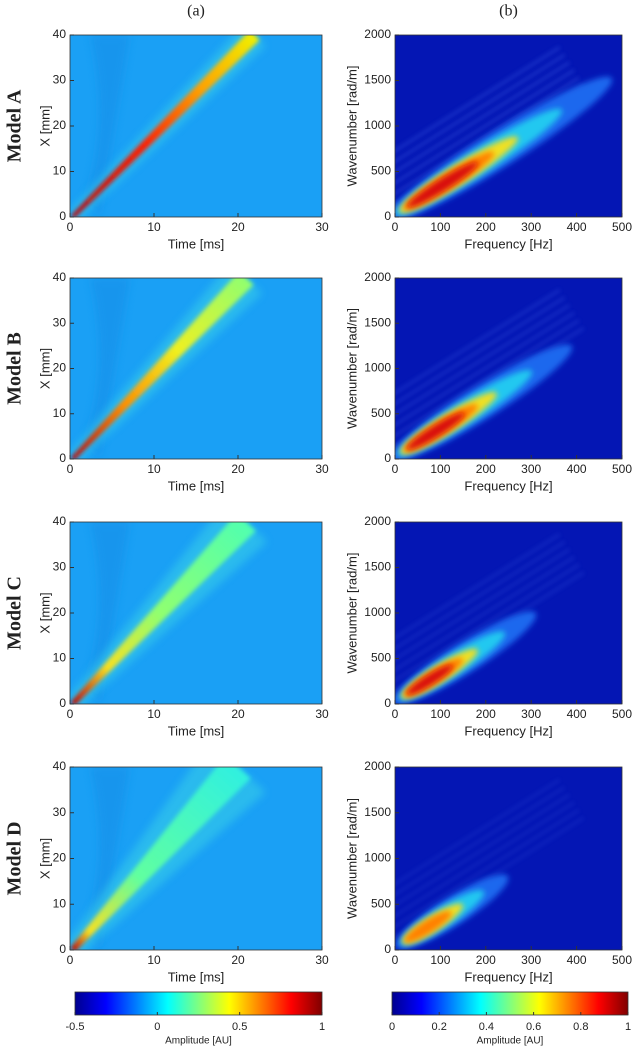 This screenshot has height=1050, width=640. Describe the element at coordinates (381, 171) in the screenshot. I see `y-tick-label: 500` at that location.